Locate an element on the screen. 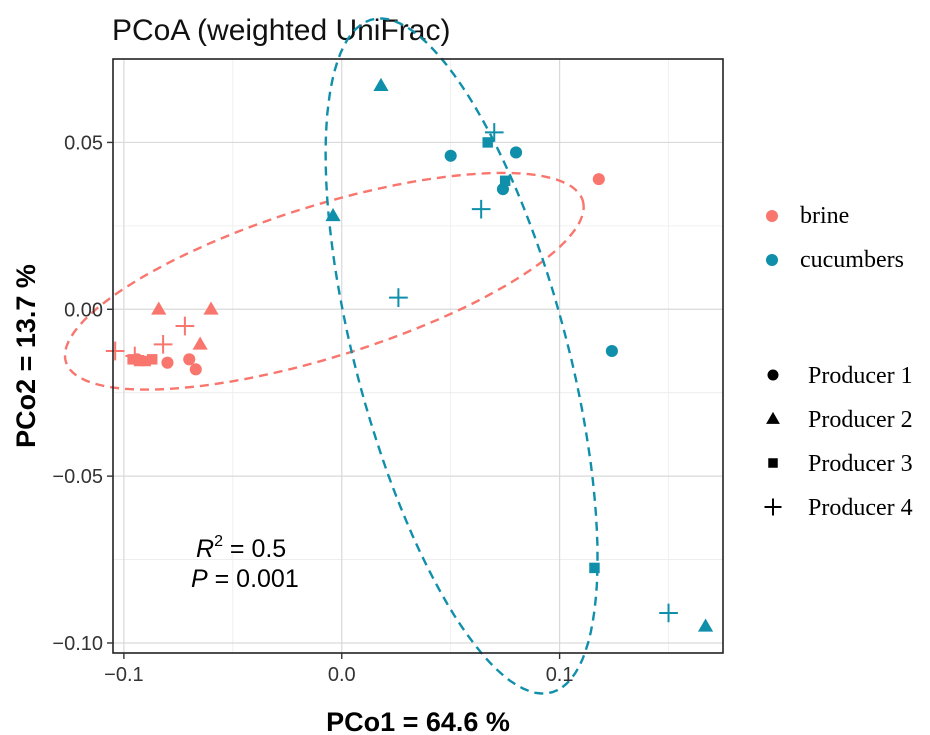 The width and height of the screenshot is (930, 735). r-squared-value: = 0.5 is located at coordinates (254, 549).